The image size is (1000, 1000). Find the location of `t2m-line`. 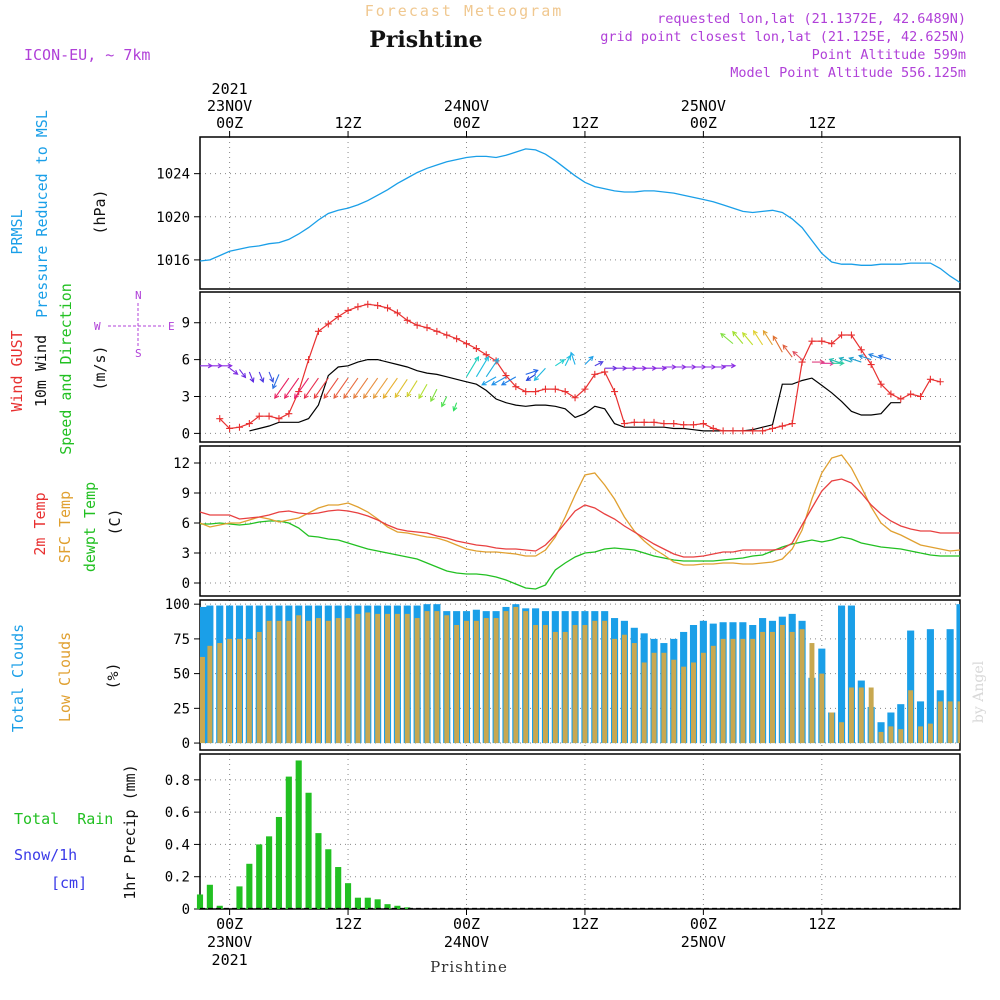

t2m-line is located at coordinates (579, 518).